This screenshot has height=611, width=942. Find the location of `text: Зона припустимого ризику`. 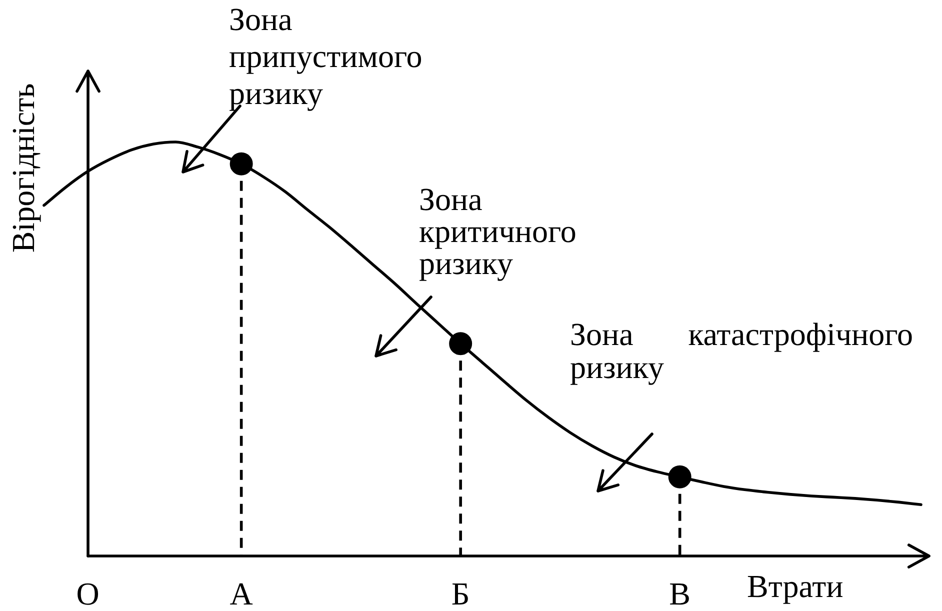

text: Зона припустимого ризику is located at coordinates (326, 56).